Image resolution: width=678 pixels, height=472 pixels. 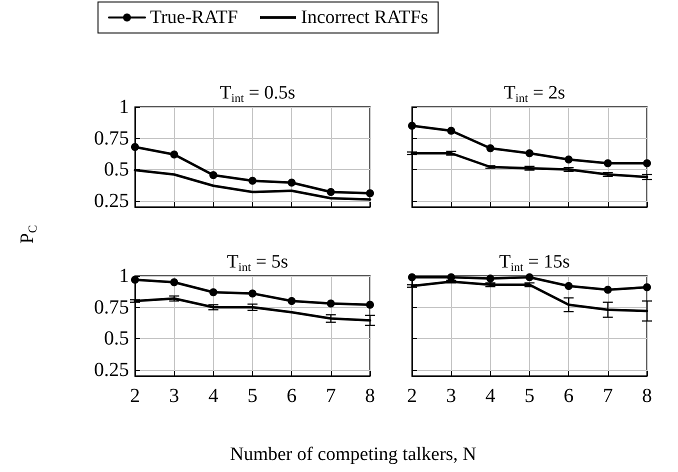 What do you see at coordinates (353, 454) in the screenshot?
I see `x-axis-title: Number of competing talkers, N` at bounding box center [353, 454].